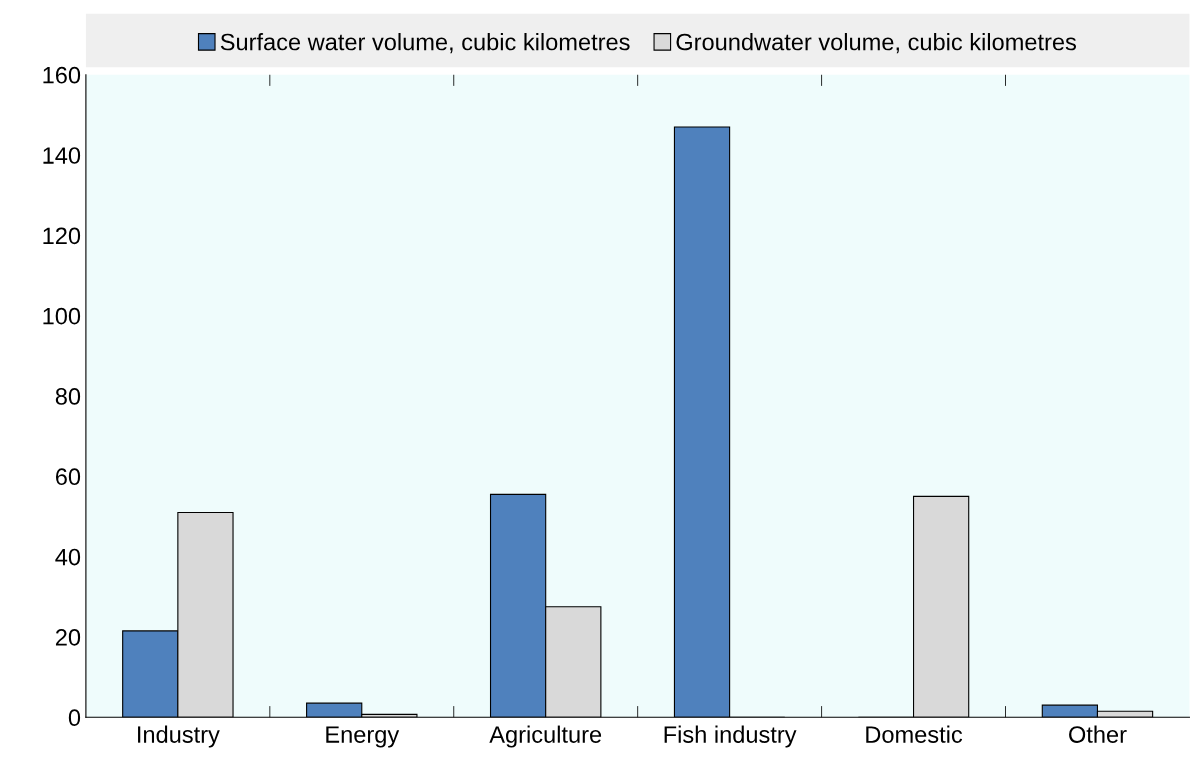  I want to click on legend-label: Groundwater volume, cubic kilometres, so click(876, 43).